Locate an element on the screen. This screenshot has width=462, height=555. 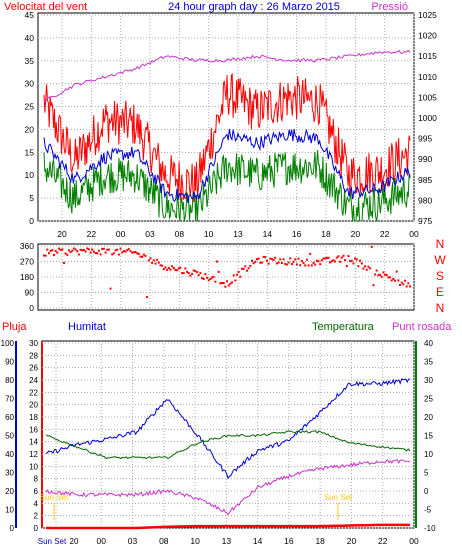
humidity-axis-title: Humitat is located at coordinates (87, 327).